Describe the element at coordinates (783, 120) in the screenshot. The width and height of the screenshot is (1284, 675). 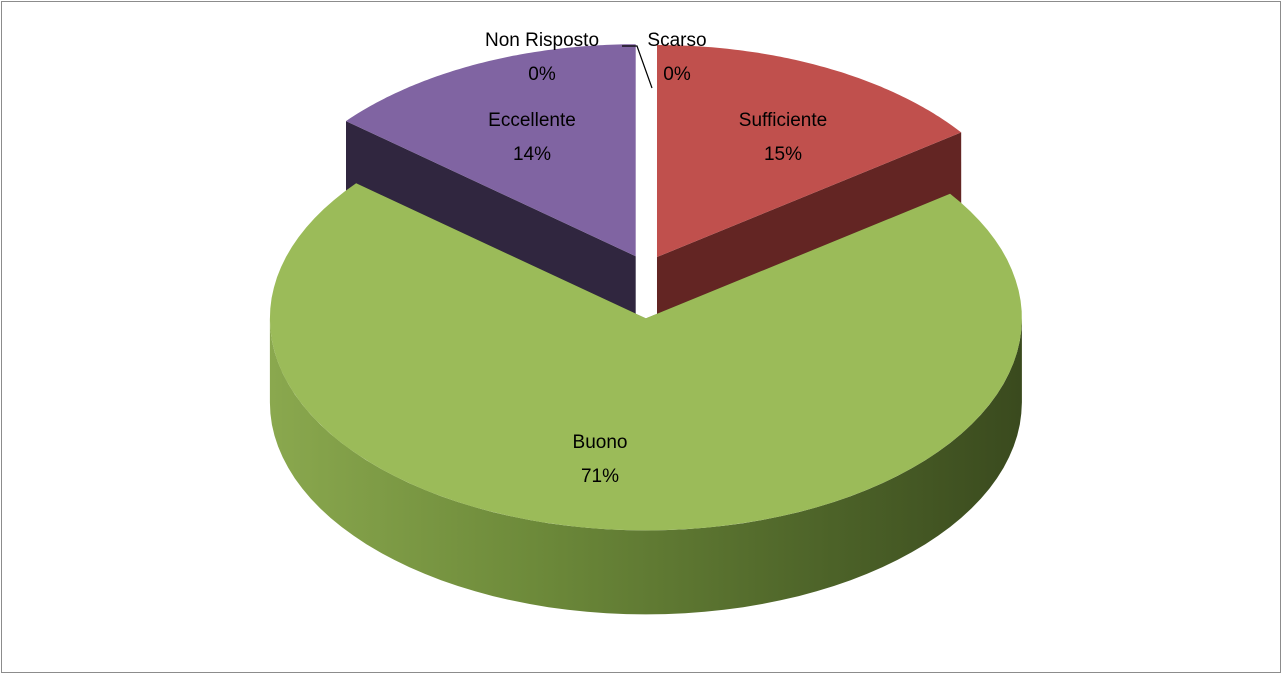
I see `slice-label-sufficiente-name: Sufficiente` at that location.